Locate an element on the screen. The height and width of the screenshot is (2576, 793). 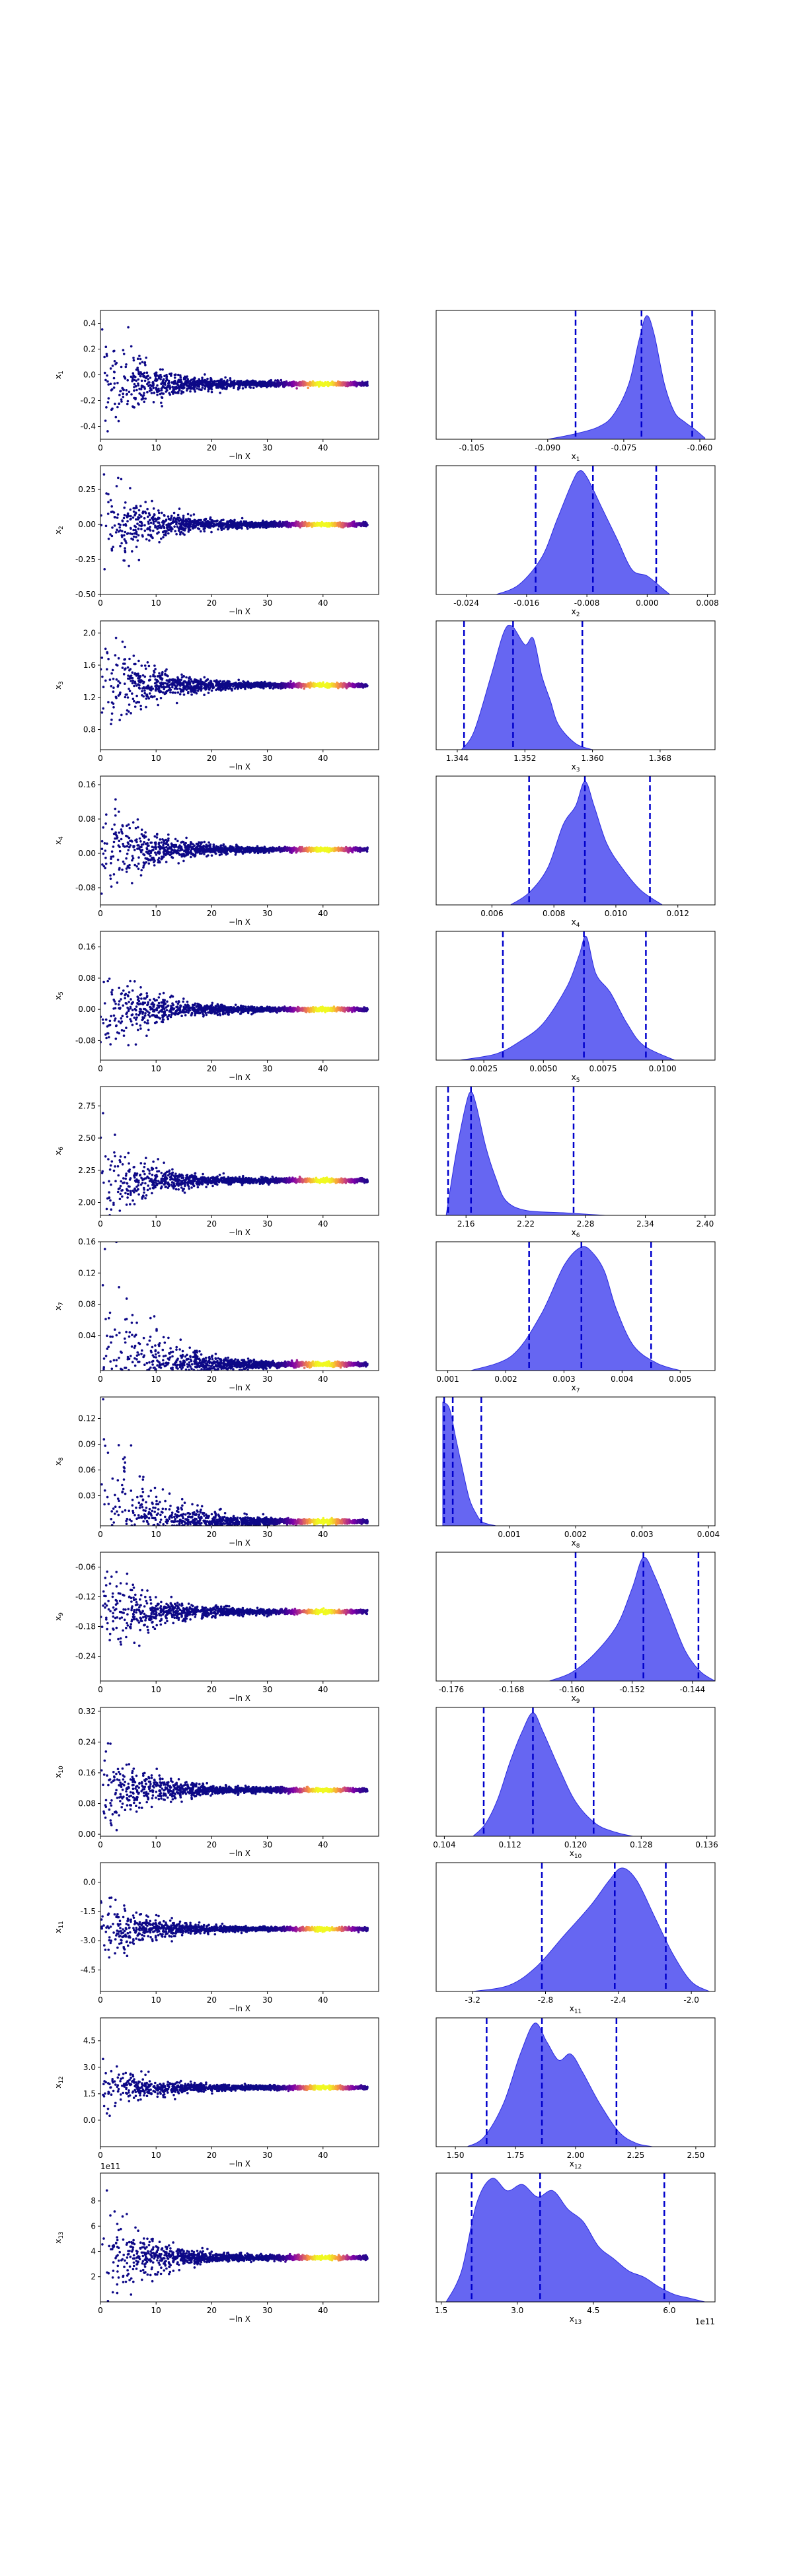
y-tick-label: 0.8 is located at coordinates (89, 730).